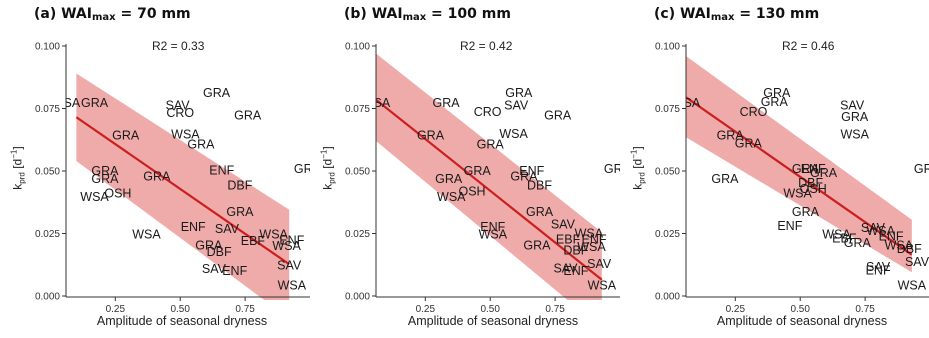  Describe the element at coordinates (427, 14) in the screenshot. I see `panel-title: (b) WAImax = 100 mm` at that location.